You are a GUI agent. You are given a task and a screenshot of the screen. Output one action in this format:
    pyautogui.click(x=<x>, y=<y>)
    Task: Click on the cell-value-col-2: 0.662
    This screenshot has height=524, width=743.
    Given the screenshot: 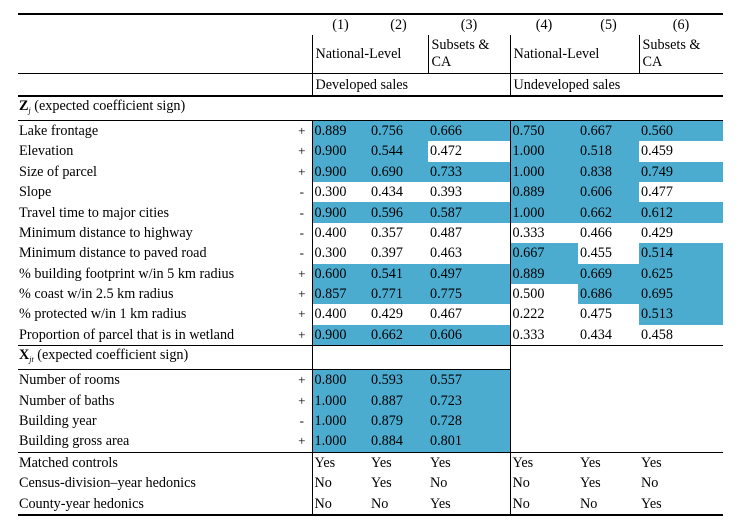 What is the action you would take?
    pyautogui.click(x=398, y=335)
    